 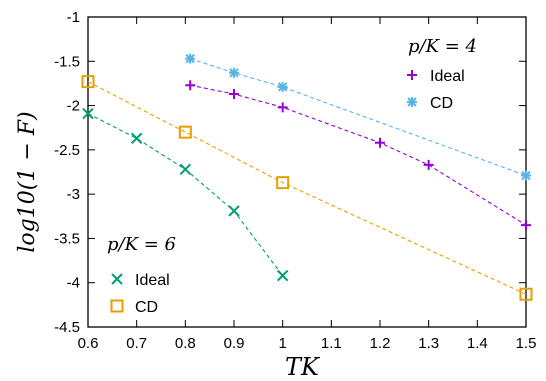 What do you see at coordinates (303, 367) in the screenshot?
I see `x-axis-label: TK` at bounding box center [303, 367].